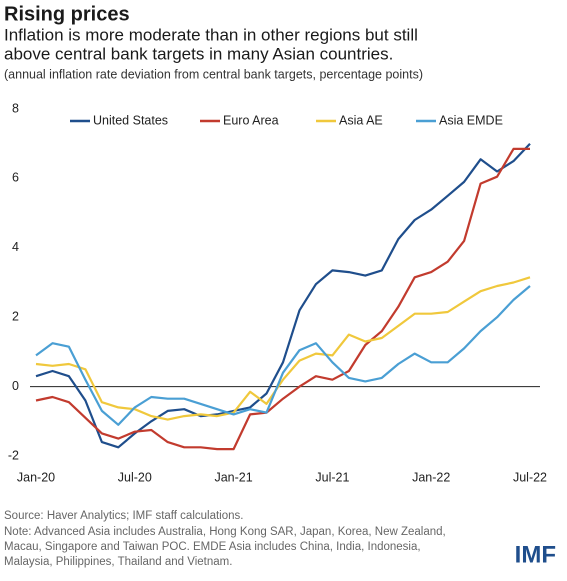  I want to click on x-tick-label: Jan-21, so click(233, 477).